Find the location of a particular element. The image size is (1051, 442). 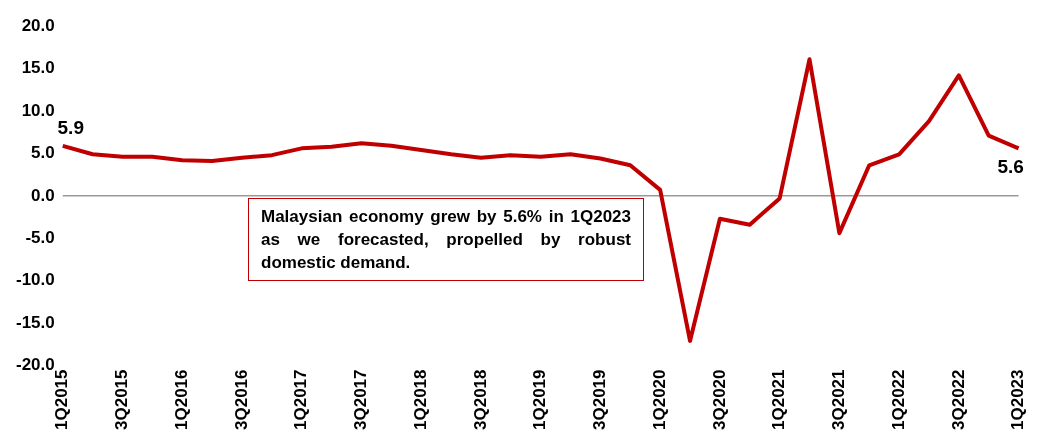

annotation: Malaysian economy grew by 5.6% in 1Q2023 as we forecasted, propelled by robust domestic demand. is located at coordinates (446, 239).